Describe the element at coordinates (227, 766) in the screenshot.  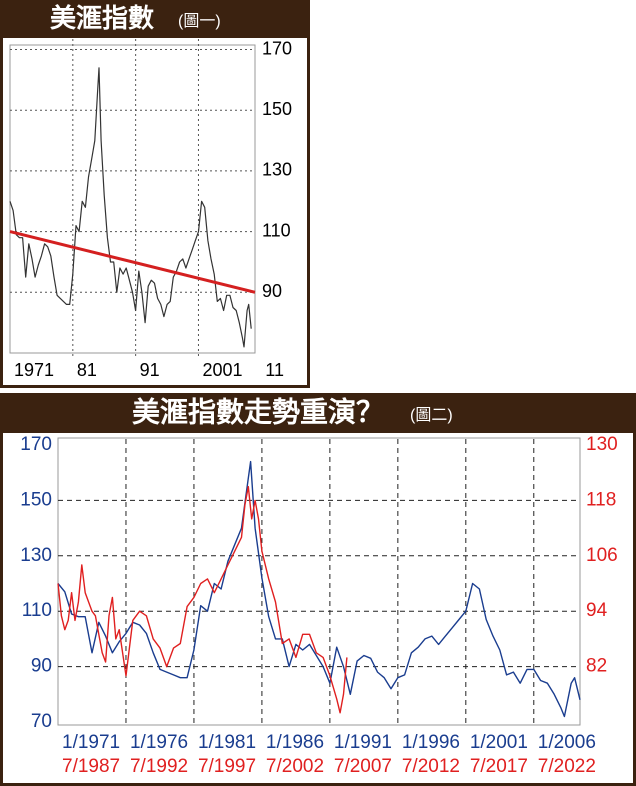
I see `x2-tick-label: 7/1997` at that location.